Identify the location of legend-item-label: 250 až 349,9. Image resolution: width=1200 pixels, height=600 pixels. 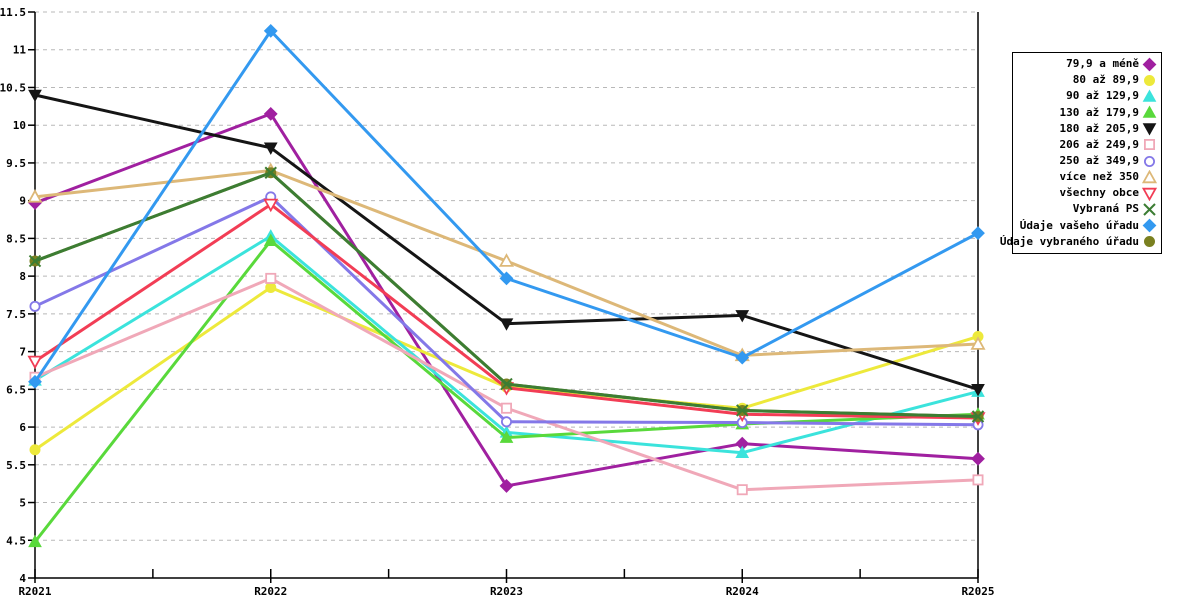
(1099, 161).